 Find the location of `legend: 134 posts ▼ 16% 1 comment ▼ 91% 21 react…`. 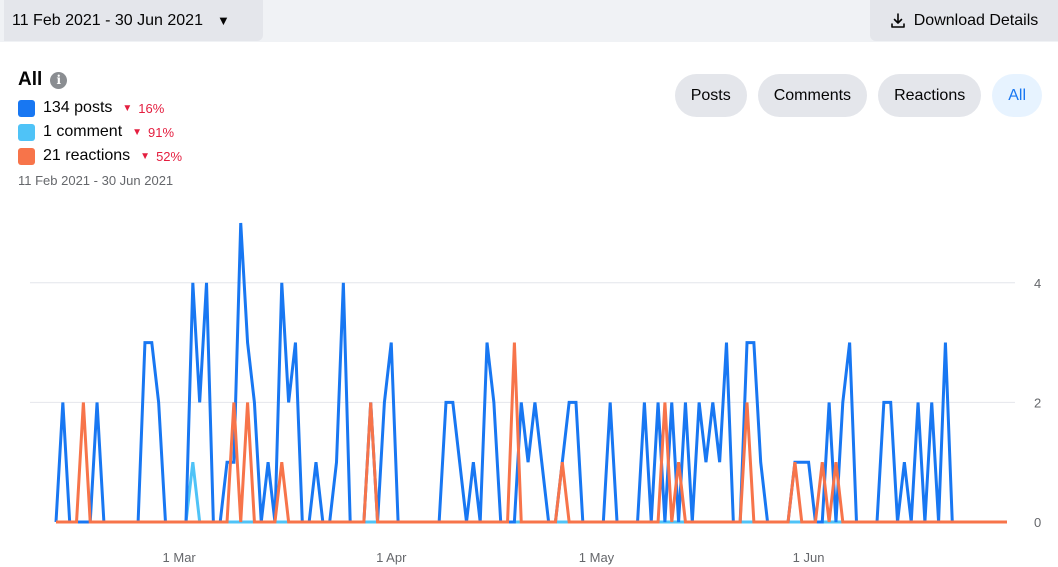

legend: 134 posts ▼ 16% 1 comment ▼ 91% 21 react… is located at coordinates (100, 132).